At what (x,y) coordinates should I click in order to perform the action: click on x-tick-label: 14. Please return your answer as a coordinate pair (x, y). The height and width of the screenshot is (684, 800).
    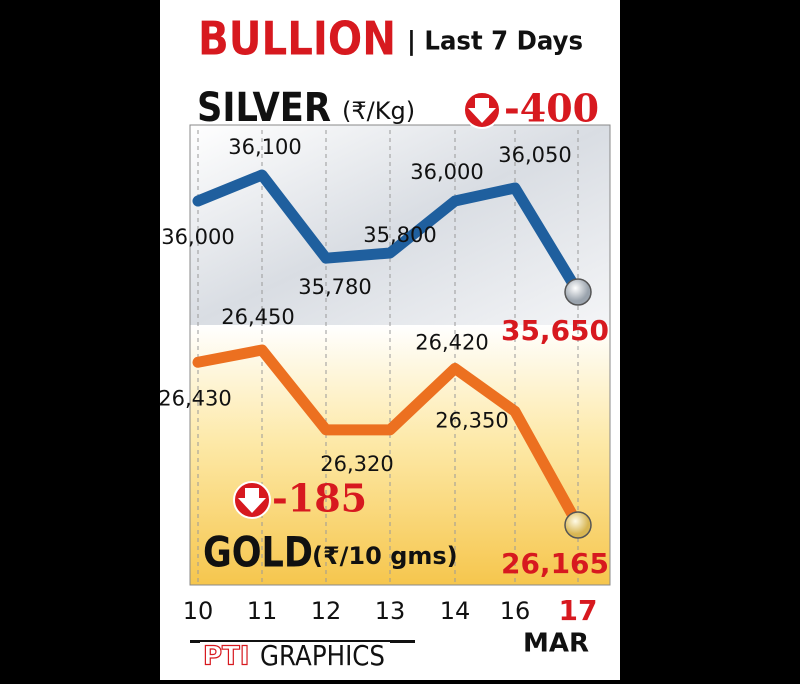
    Looking at the image, I should click on (455, 611).